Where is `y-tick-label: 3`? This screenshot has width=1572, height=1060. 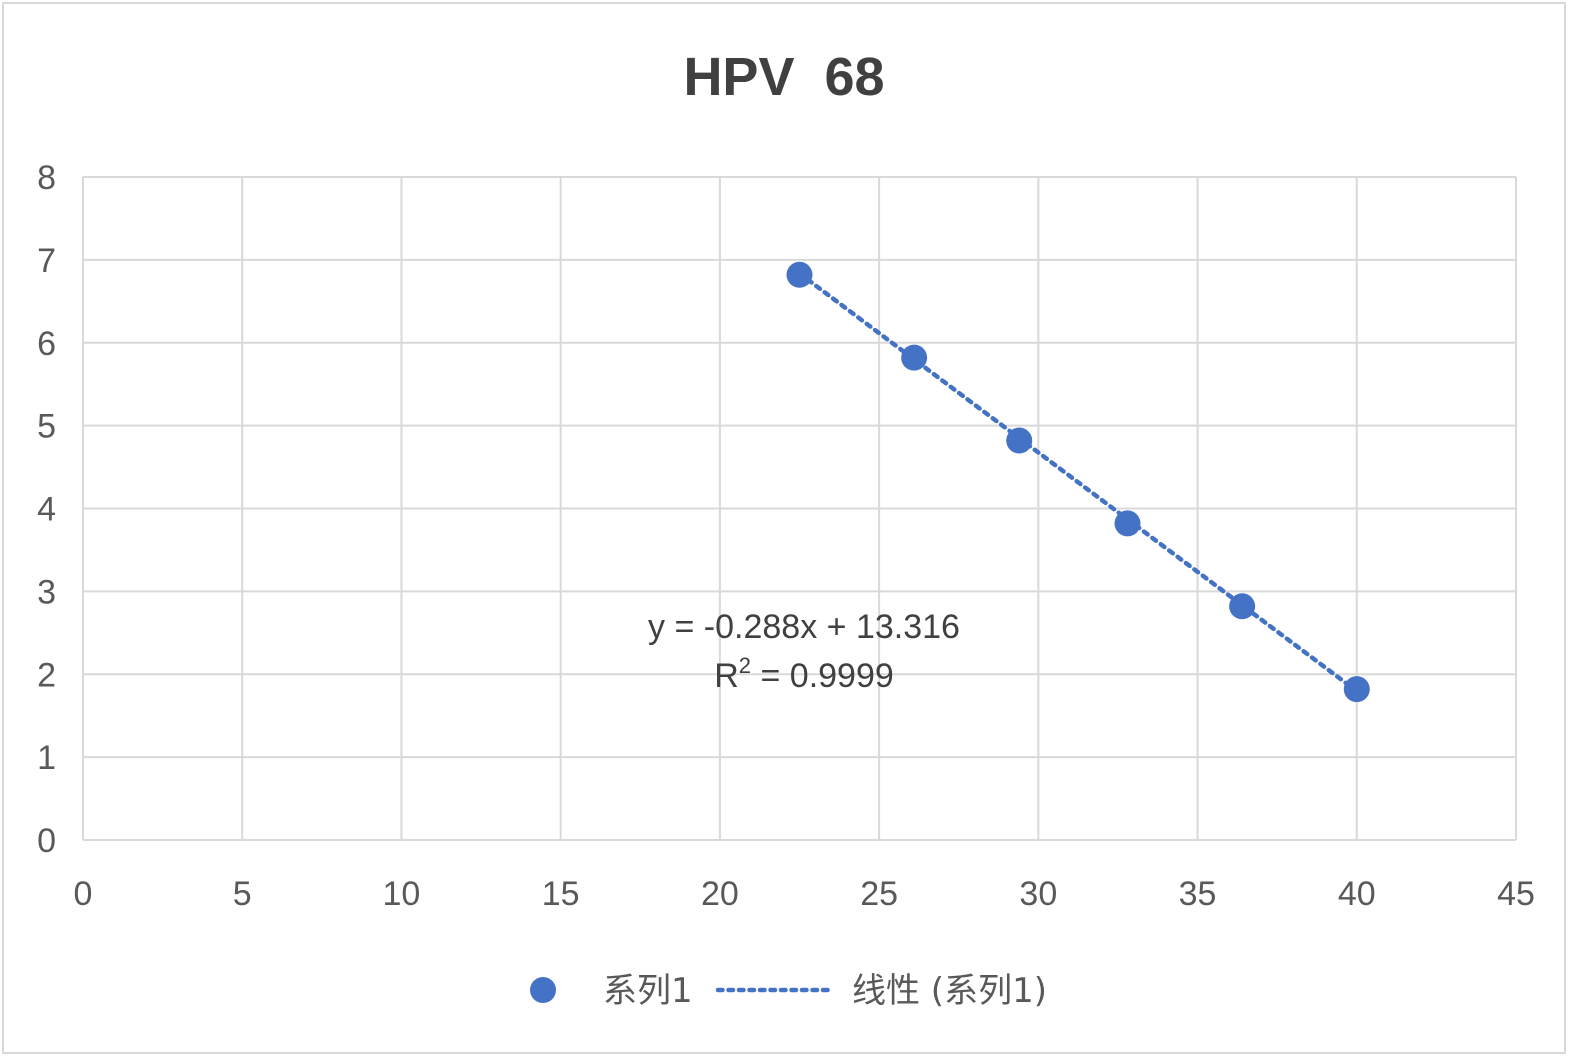
y-tick-label: 3 is located at coordinates (46, 592).